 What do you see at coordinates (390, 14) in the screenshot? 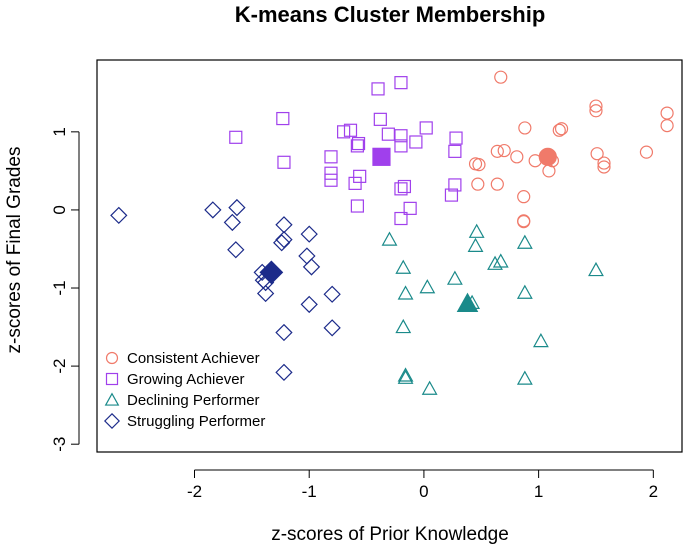
I see `chart-title: K-means Cluster Membership` at bounding box center [390, 14].